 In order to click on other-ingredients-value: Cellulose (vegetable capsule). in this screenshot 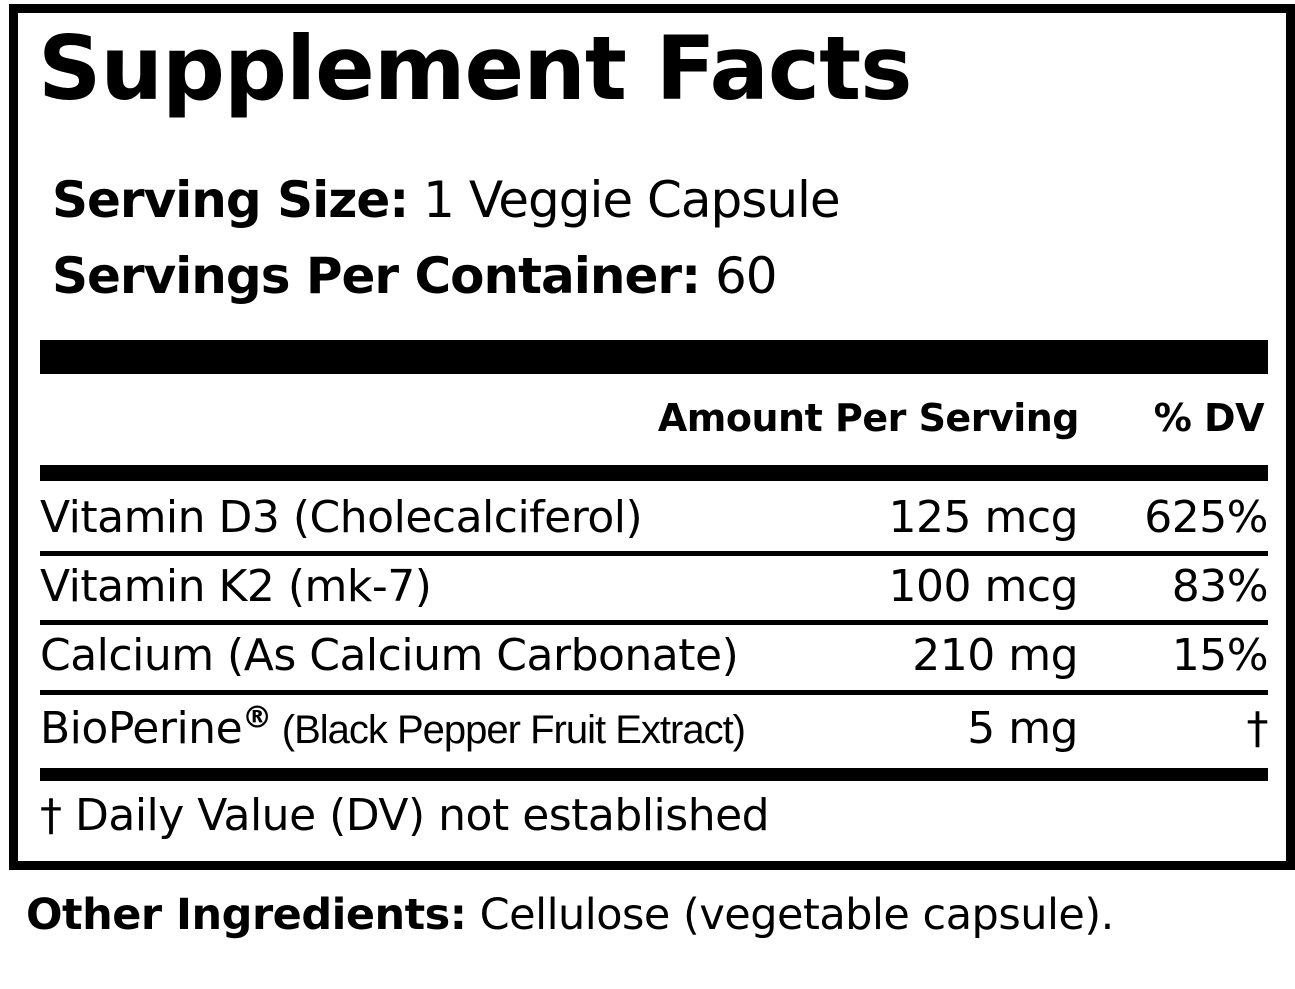, I will do `click(790, 915)`.